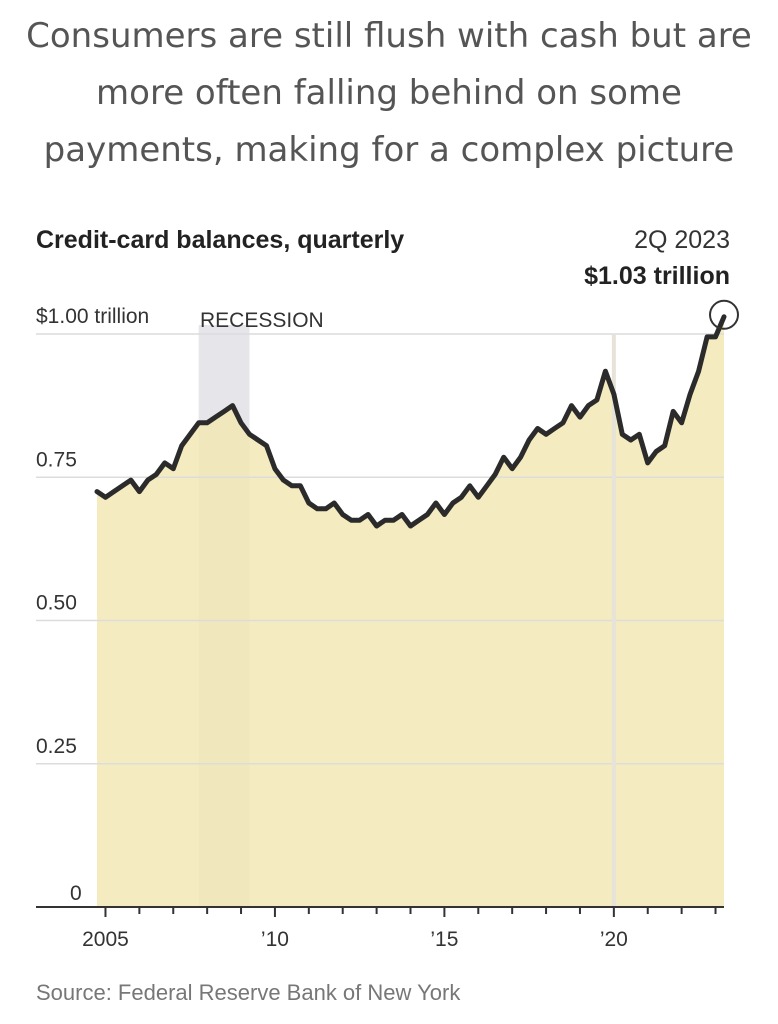 The width and height of the screenshot is (778, 1024). What do you see at coordinates (56, 459) in the screenshot?
I see `y-tick-label: 0.75` at bounding box center [56, 459].